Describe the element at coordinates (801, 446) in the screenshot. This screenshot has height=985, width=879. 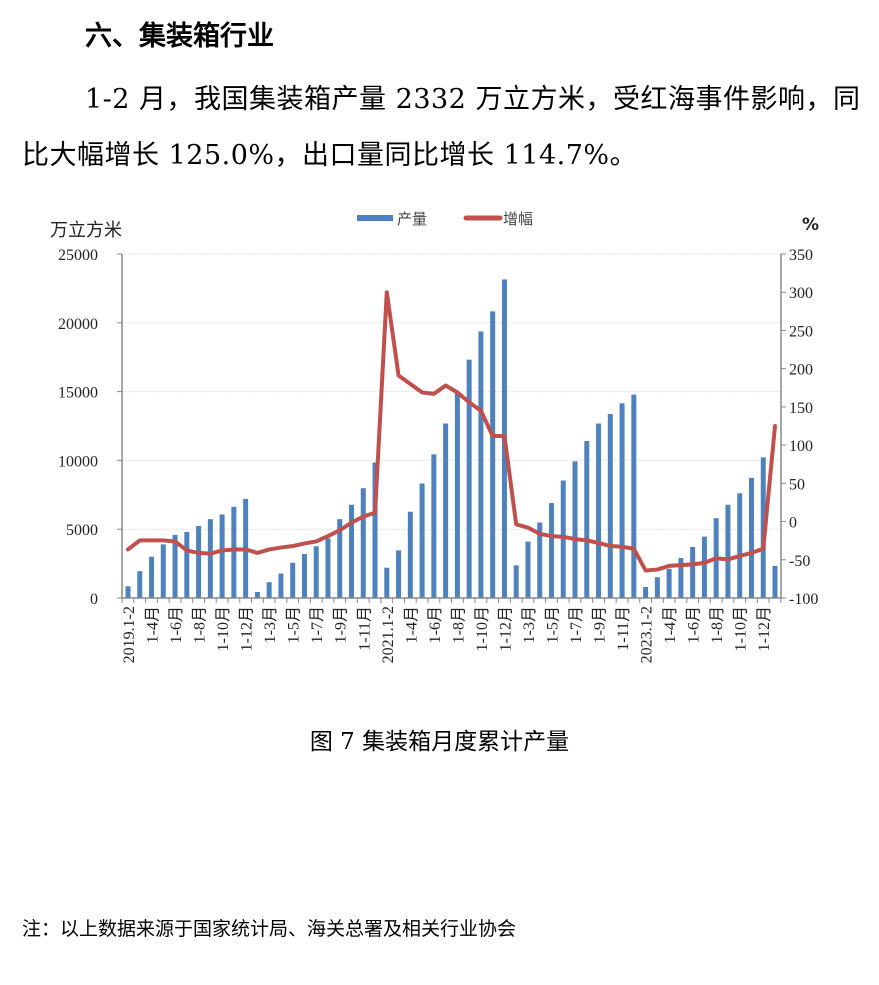
I see `right-tick-label: 100` at that location.